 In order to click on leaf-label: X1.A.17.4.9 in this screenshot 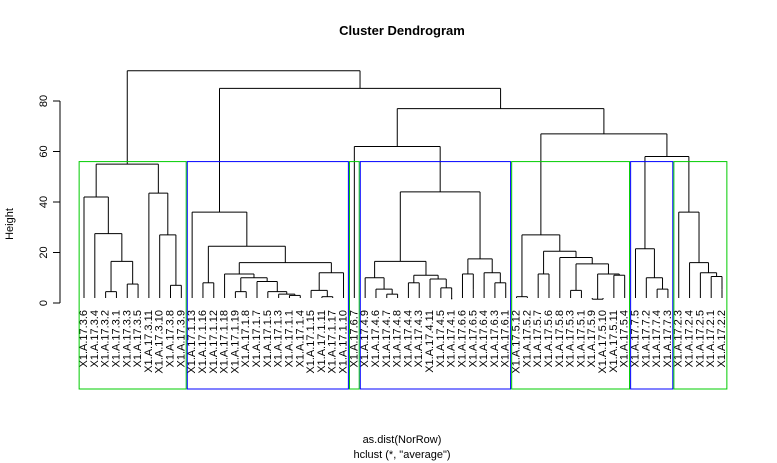, I will do `click(365, 339)`.